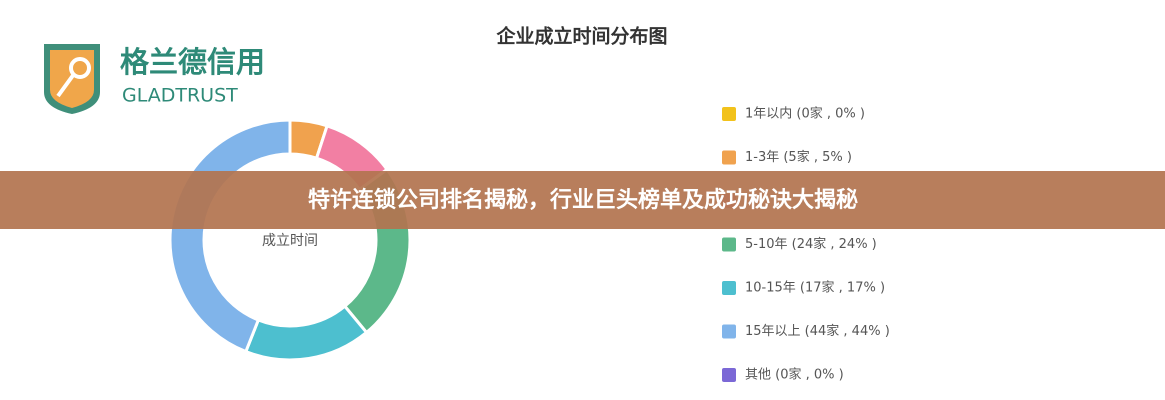 Image resolution: width=1165 pixels, height=400 pixels. Describe the element at coordinates (192, 62) in the screenshot. I see `logo-name: 格兰德信用` at that location.